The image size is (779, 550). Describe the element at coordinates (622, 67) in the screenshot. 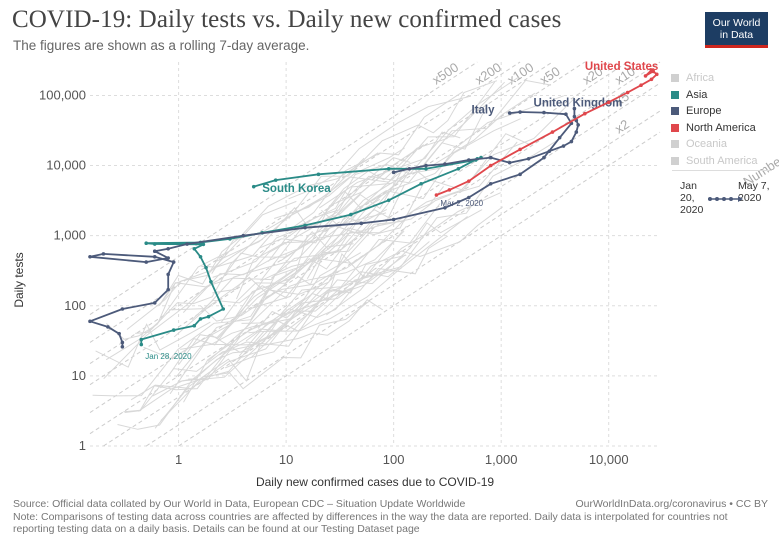

I see `series-label: United States` at that location.